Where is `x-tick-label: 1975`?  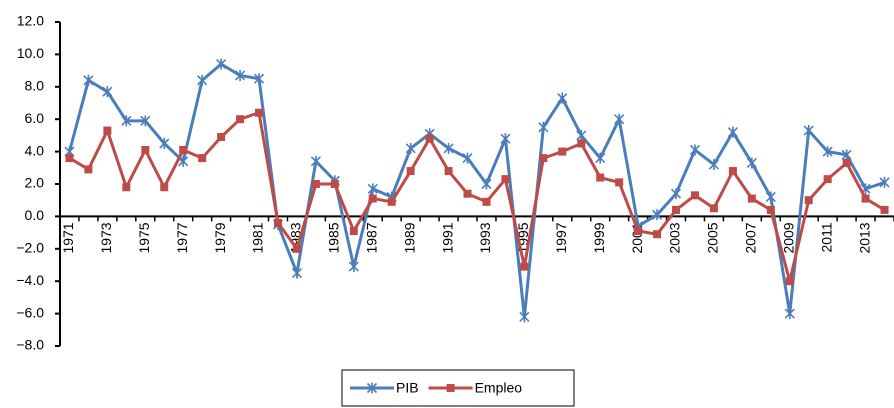 x-tick-label: 1975 is located at coordinates (144, 237).